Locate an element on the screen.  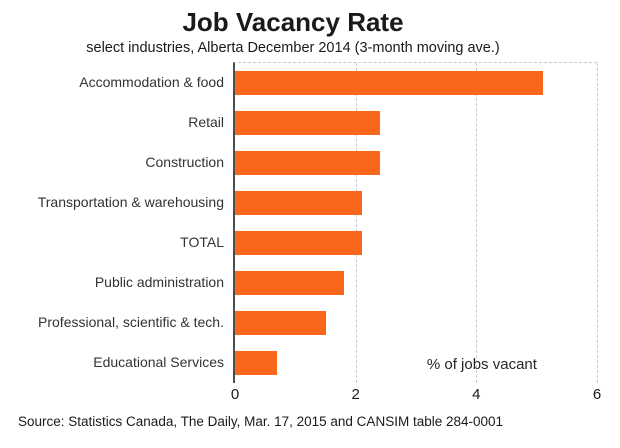
category-label: Educational Services is located at coordinates (158, 362).